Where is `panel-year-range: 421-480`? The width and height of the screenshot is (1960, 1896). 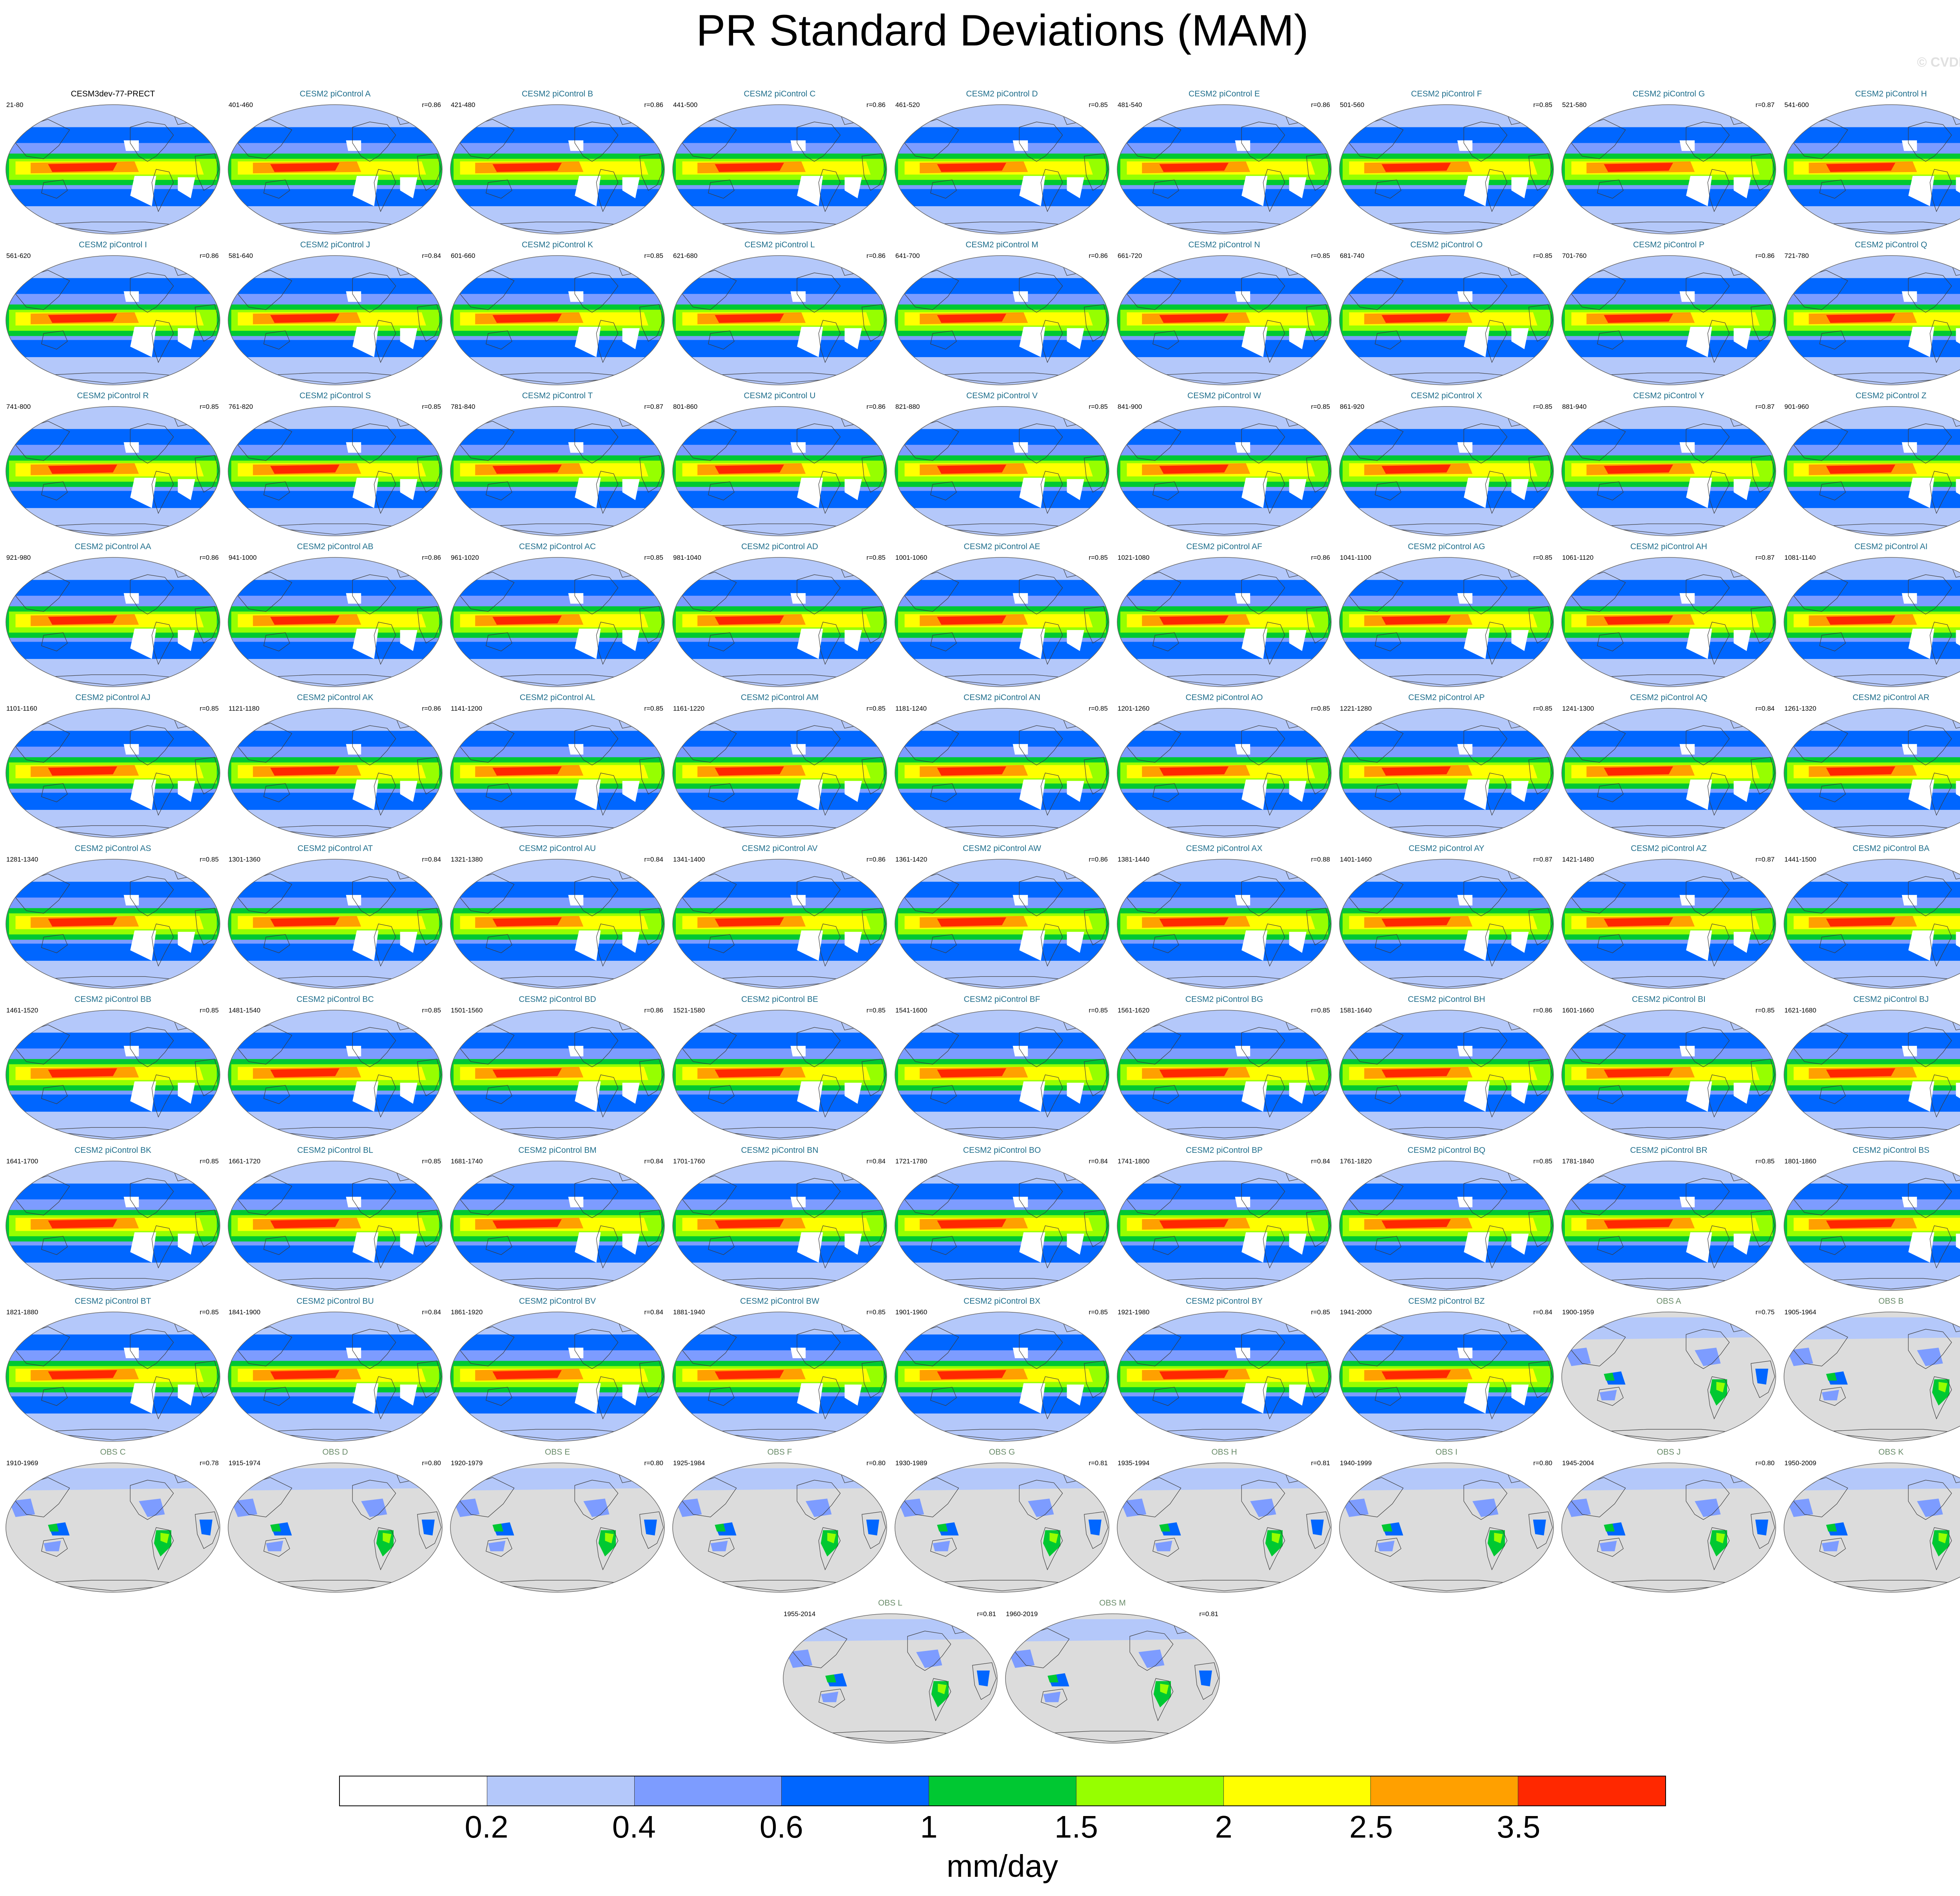 panel-year-range: 421-480 is located at coordinates (463, 105).